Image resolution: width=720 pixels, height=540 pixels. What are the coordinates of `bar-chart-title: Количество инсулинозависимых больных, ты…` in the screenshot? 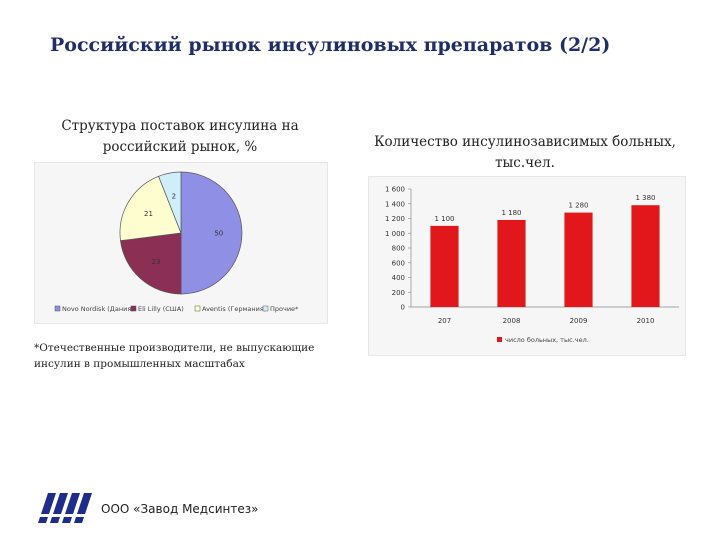 It's located at (525, 152).